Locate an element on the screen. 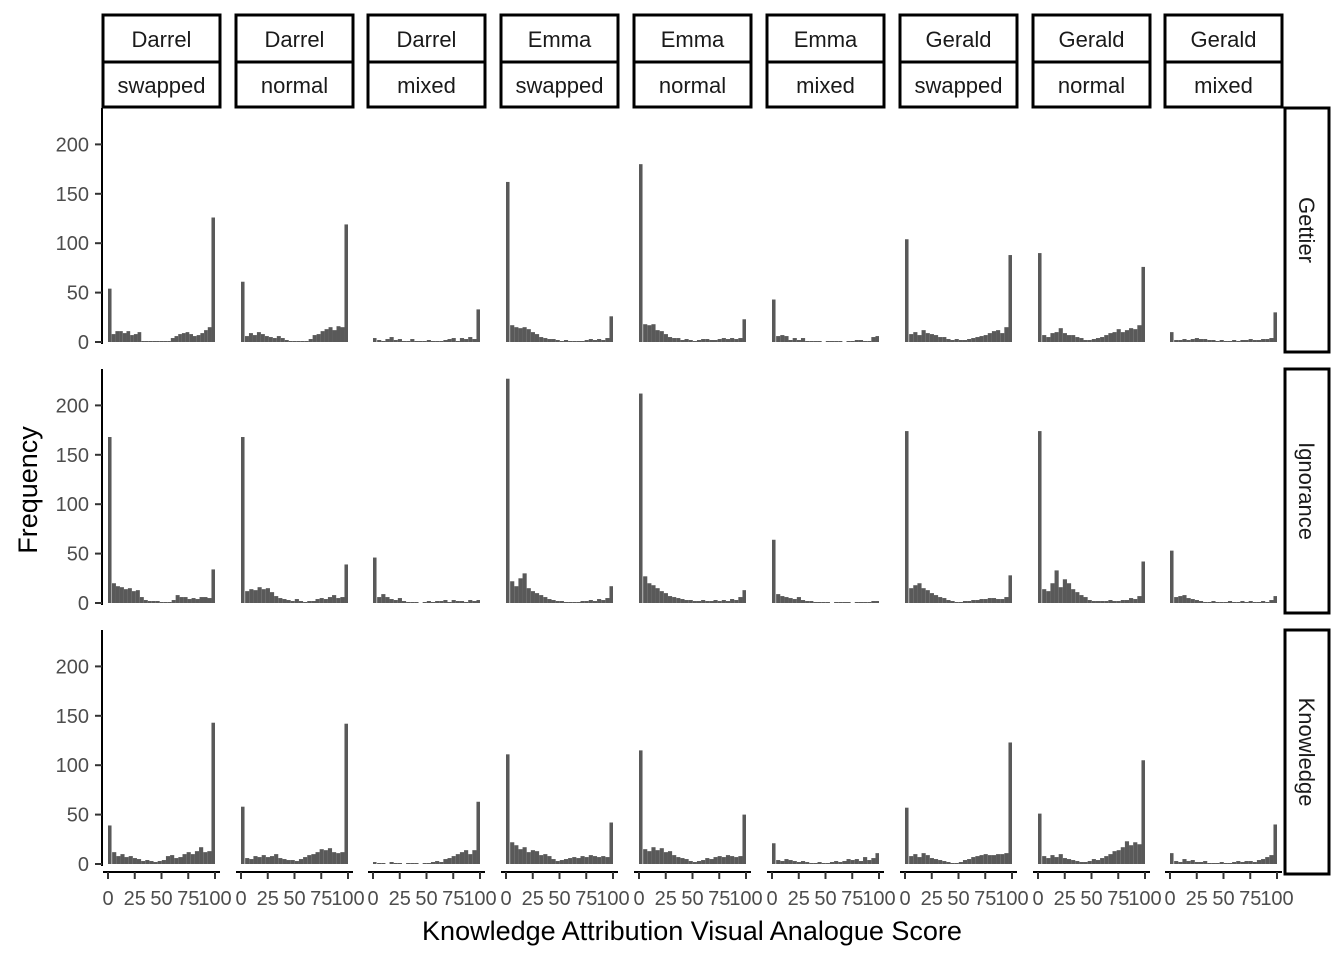  x-tick-label: 25 is located at coordinates (666, 899).